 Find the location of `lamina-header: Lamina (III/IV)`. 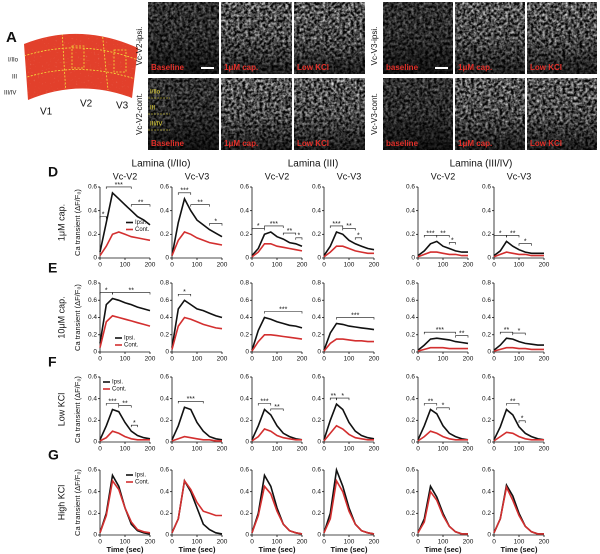

lamina-header: Lamina (III/IV) is located at coordinates (481, 164).